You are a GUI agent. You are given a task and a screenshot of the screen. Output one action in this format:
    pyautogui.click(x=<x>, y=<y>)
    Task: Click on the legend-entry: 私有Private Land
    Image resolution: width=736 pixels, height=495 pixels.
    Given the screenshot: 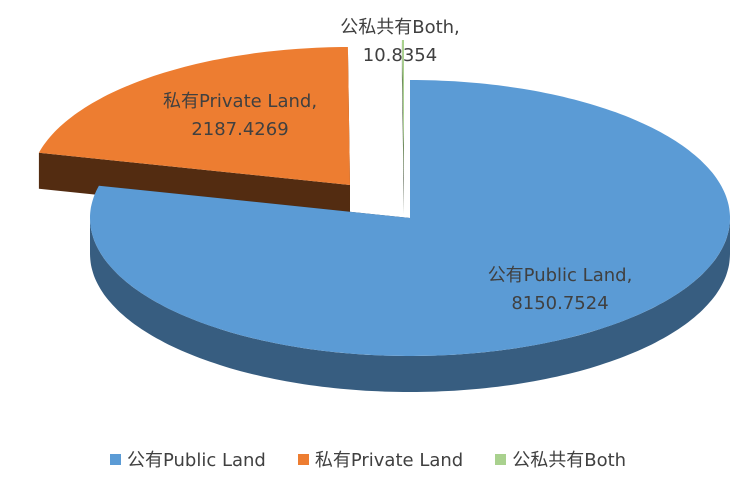 What is the action you would take?
    pyautogui.click(x=380, y=459)
    